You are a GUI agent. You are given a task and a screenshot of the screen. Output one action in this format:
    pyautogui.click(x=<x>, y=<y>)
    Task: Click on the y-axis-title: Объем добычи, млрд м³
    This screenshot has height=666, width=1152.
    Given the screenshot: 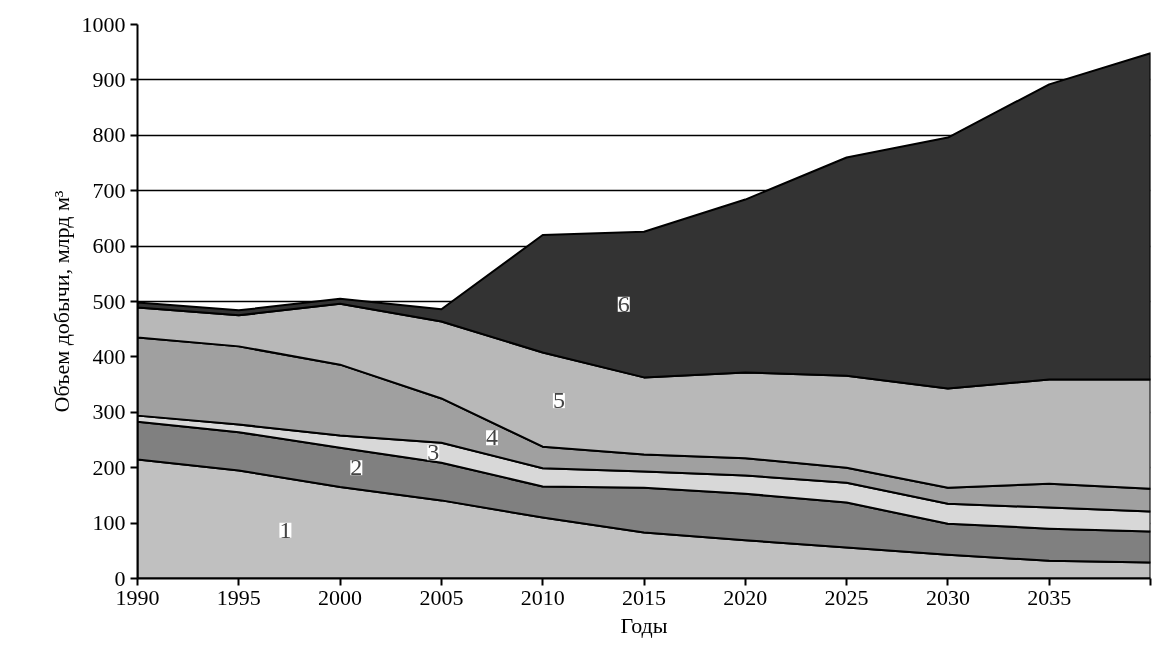 What is the action you would take?
    pyautogui.click(x=61, y=301)
    